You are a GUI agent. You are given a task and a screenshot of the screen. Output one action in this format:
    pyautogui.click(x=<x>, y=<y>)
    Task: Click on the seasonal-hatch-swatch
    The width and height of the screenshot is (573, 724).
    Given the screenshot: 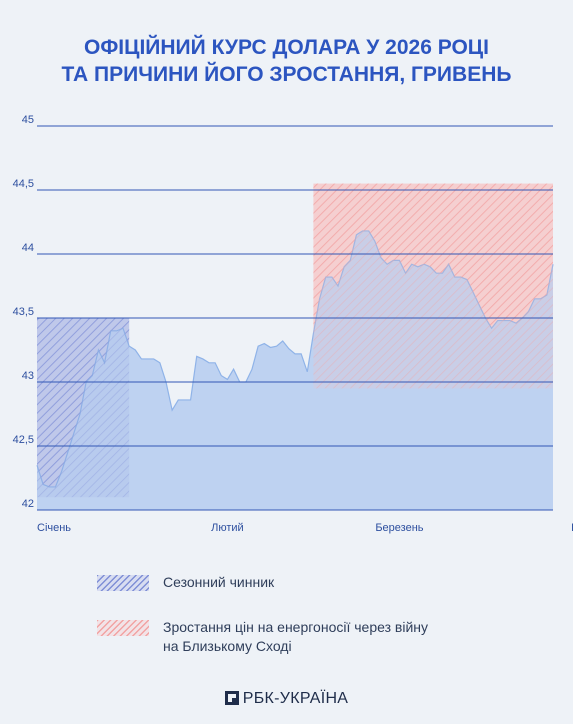 What is the action you would take?
    pyautogui.click(x=123, y=583)
    